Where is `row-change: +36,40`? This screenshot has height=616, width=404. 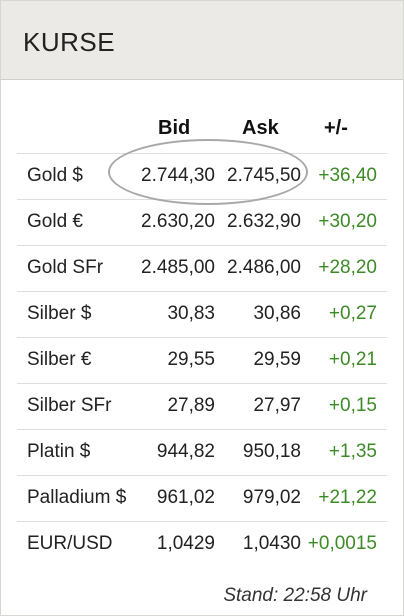
row-change: +36,40 is located at coordinates (347, 175).